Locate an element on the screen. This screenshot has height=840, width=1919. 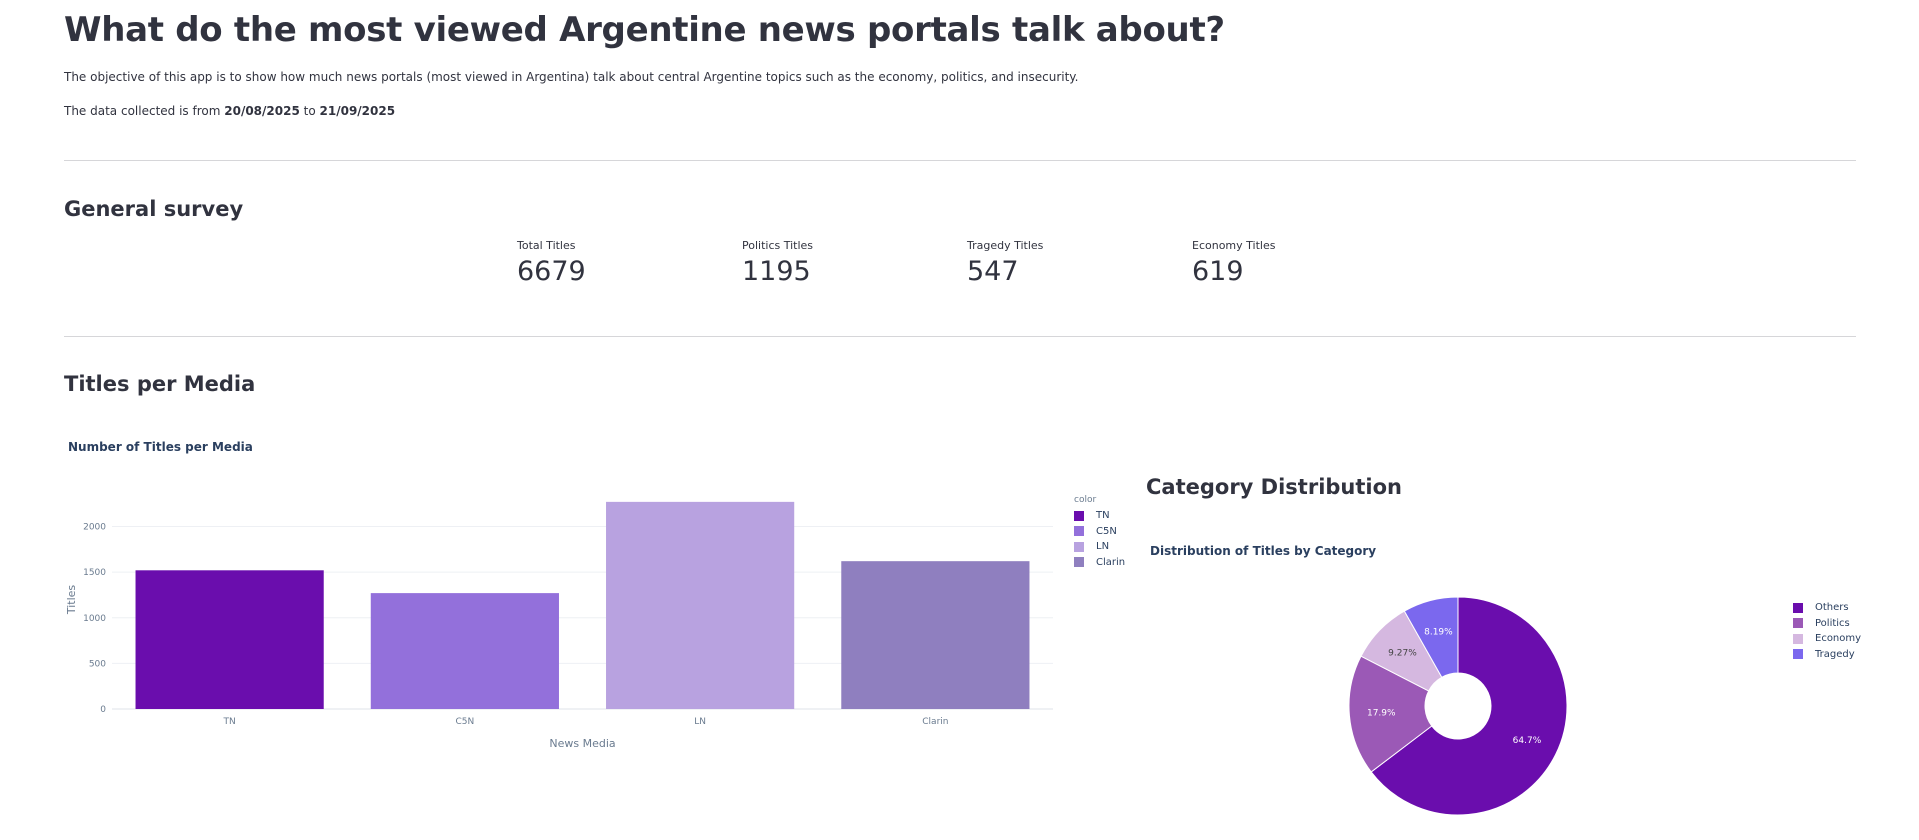
legend-item-economy: Economy is located at coordinates (1827, 639).